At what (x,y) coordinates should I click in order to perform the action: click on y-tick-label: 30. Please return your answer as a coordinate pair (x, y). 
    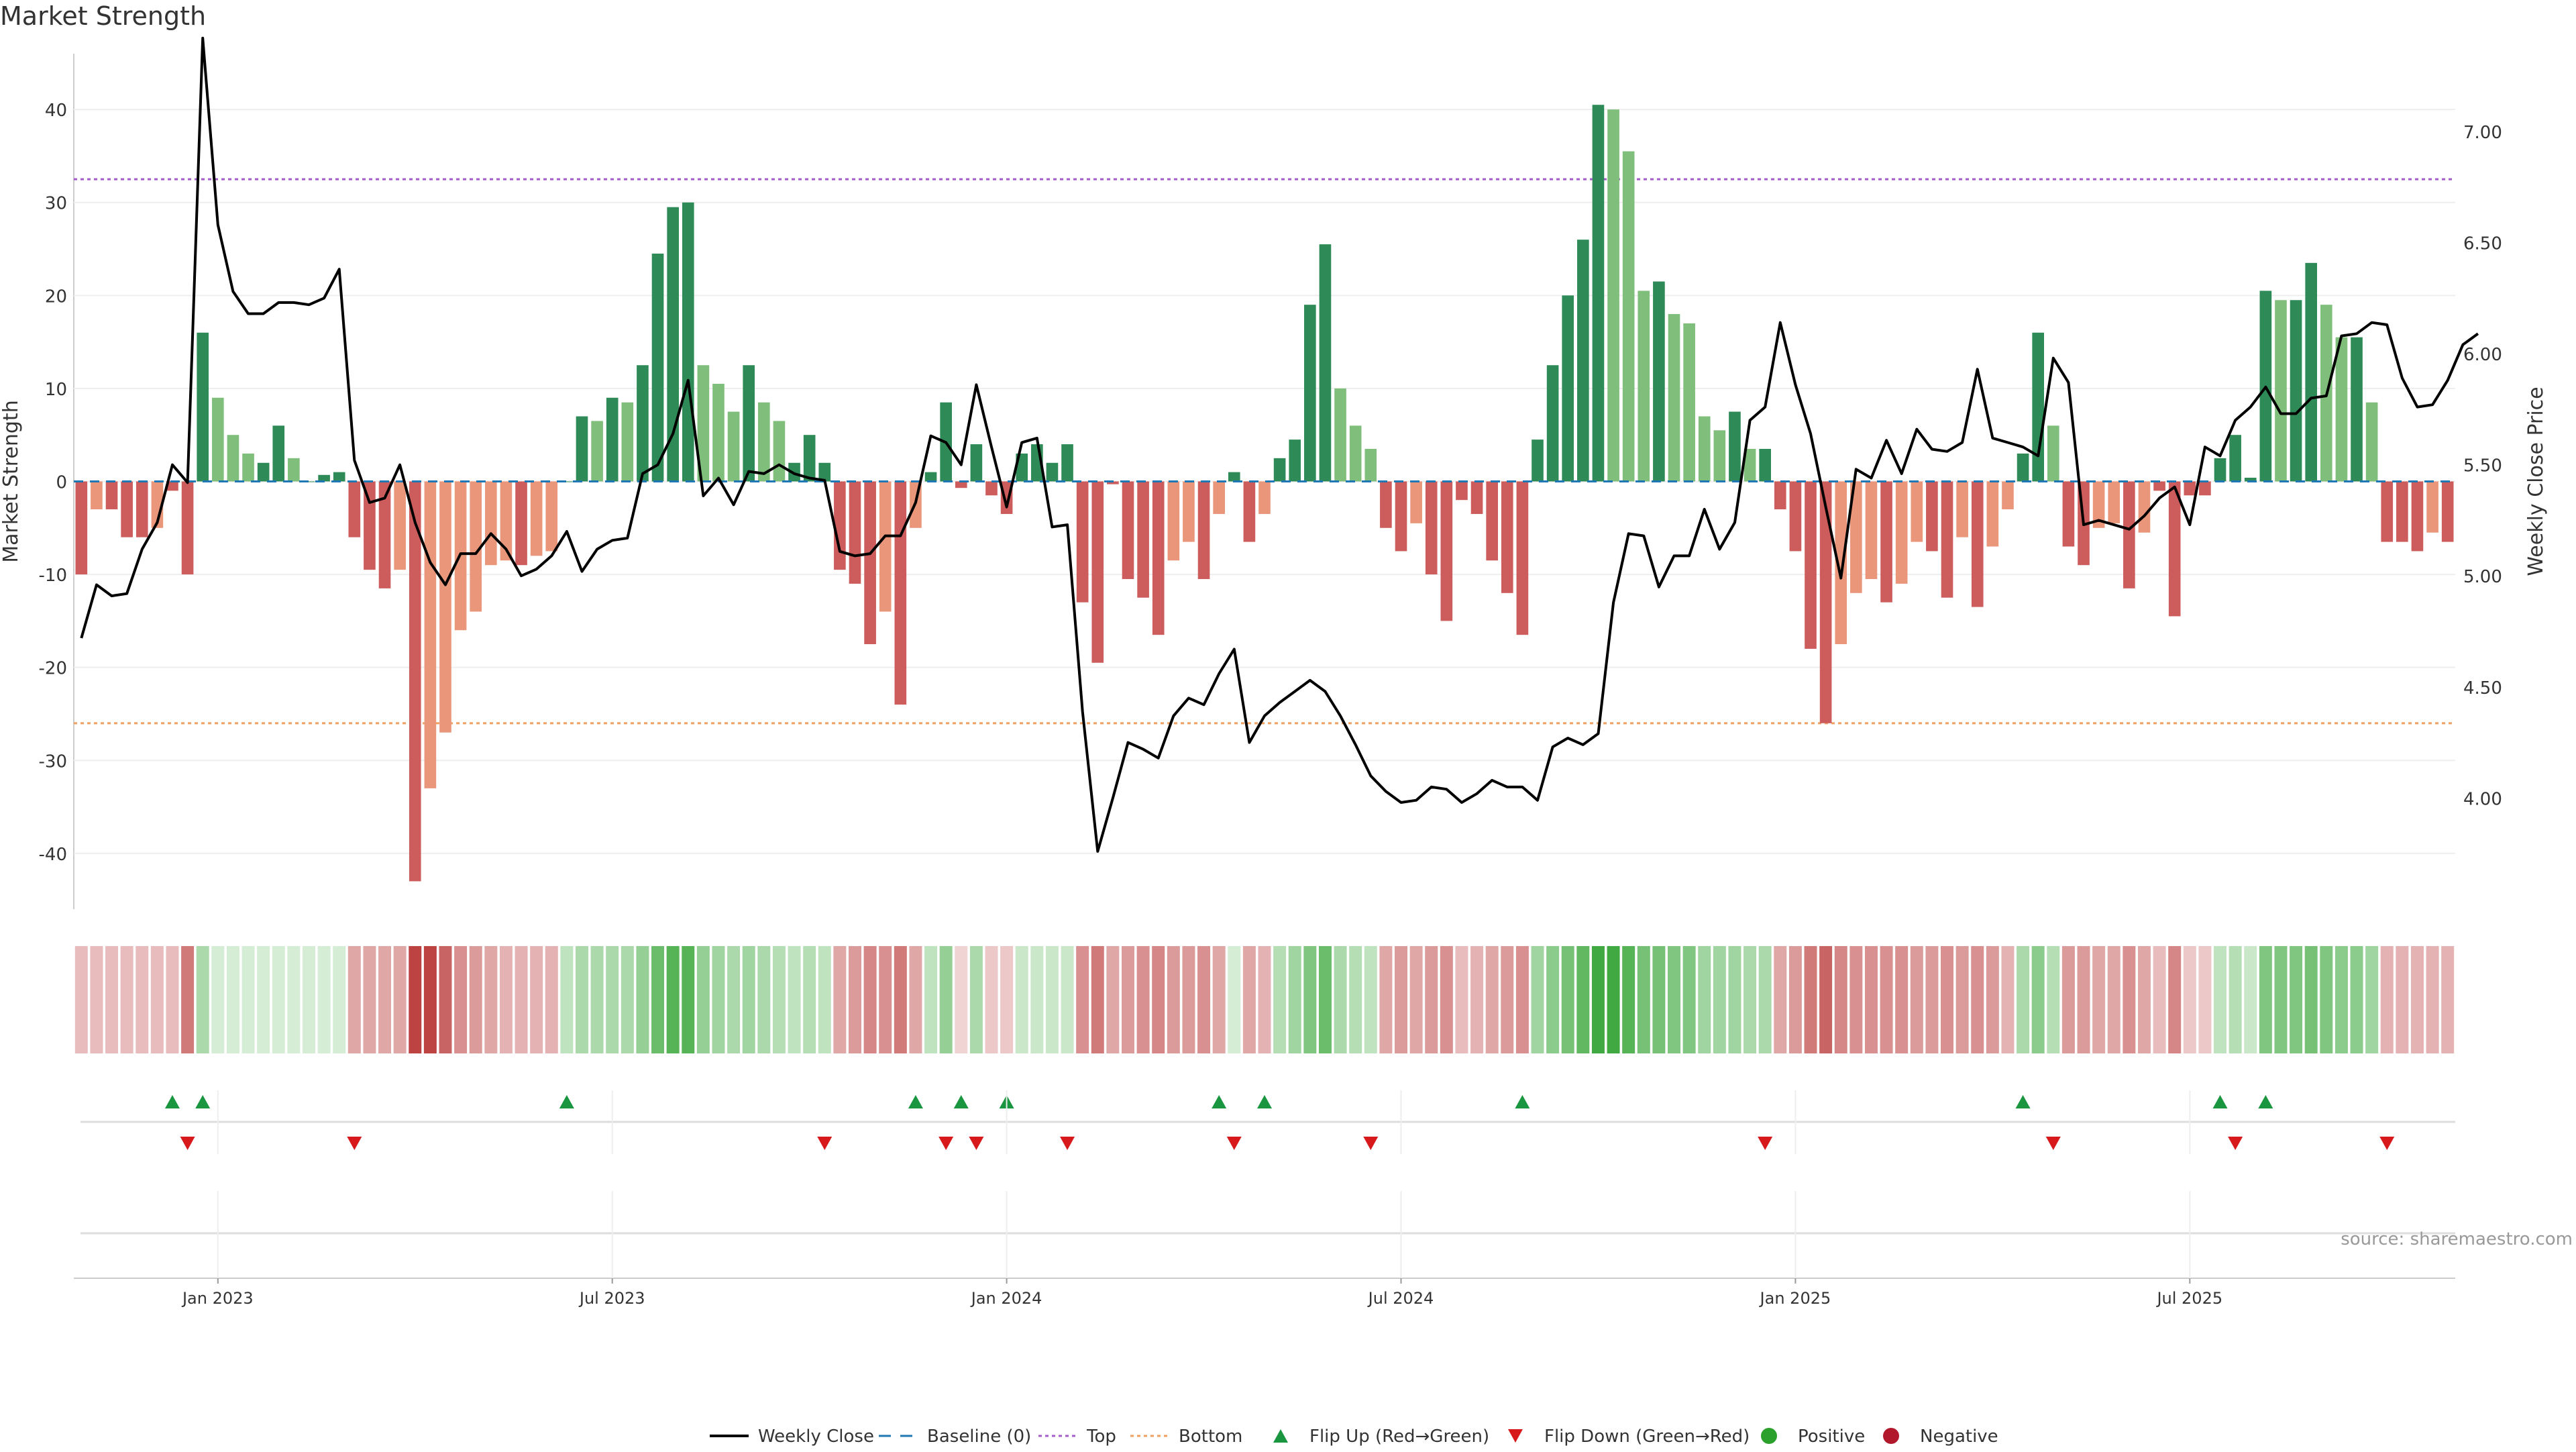
    Looking at the image, I should click on (56, 204).